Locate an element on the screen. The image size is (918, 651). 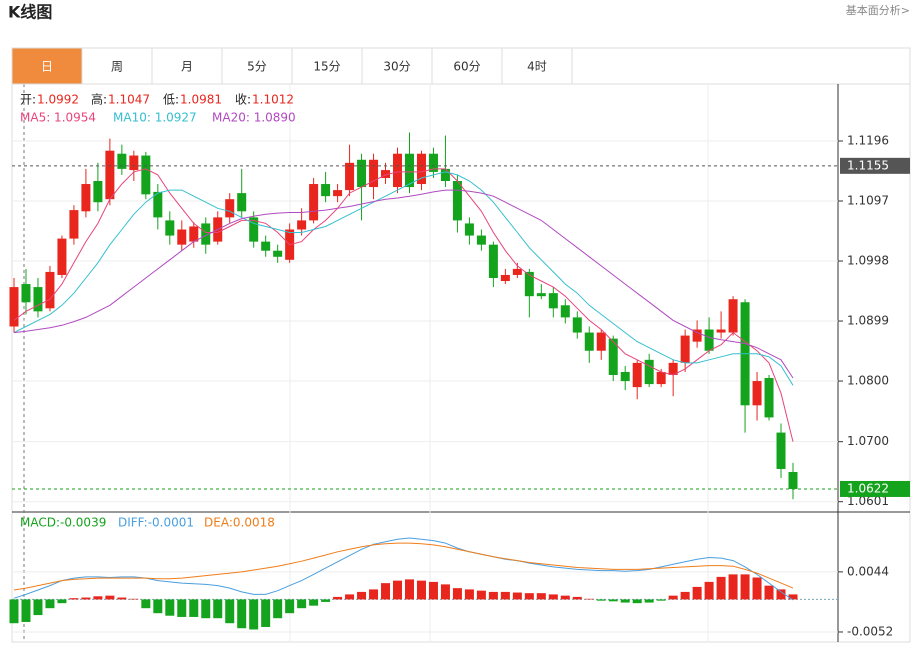
tab-label: 15分 is located at coordinates (326, 67).